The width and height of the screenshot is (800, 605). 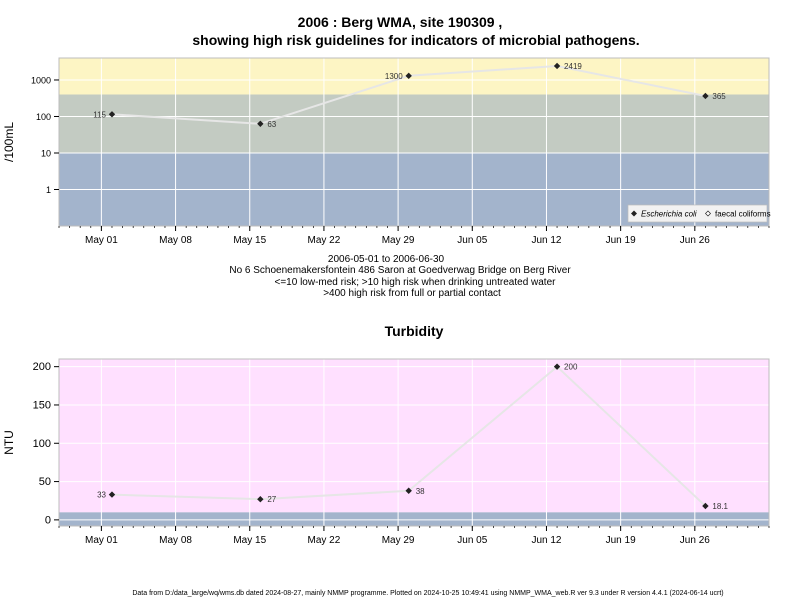 What do you see at coordinates (394, 76) in the screenshot?
I see `data-label: 1300` at bounding box center [394, 76].